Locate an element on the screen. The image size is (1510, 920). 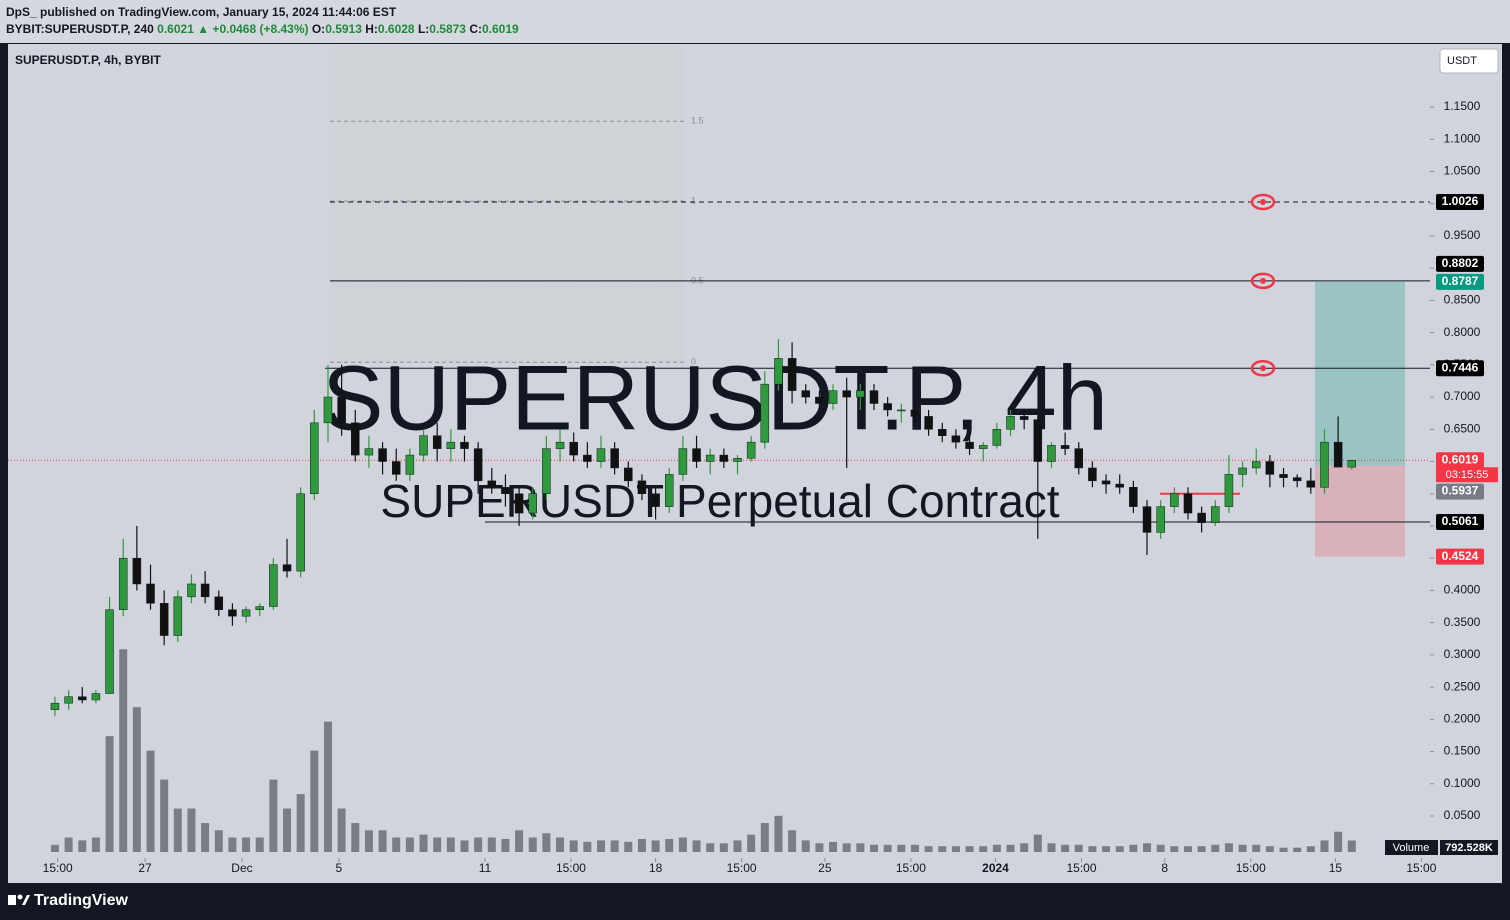
y-tick-label: 1.1000 is located at coordinates (1462, 138).